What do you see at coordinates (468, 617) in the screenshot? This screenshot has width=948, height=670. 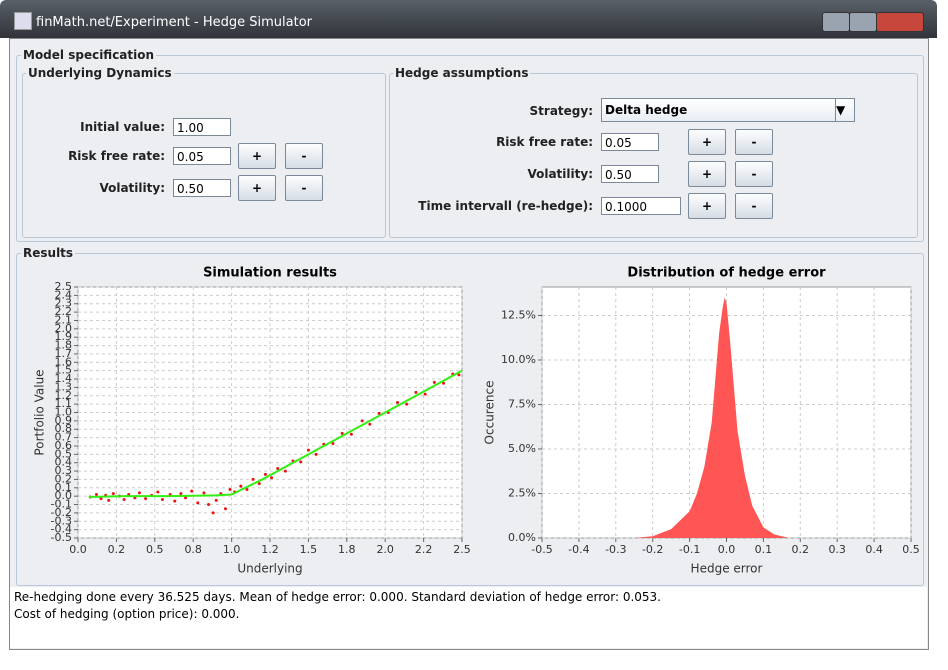 I see `status-area` at bounding box center [468, 617].